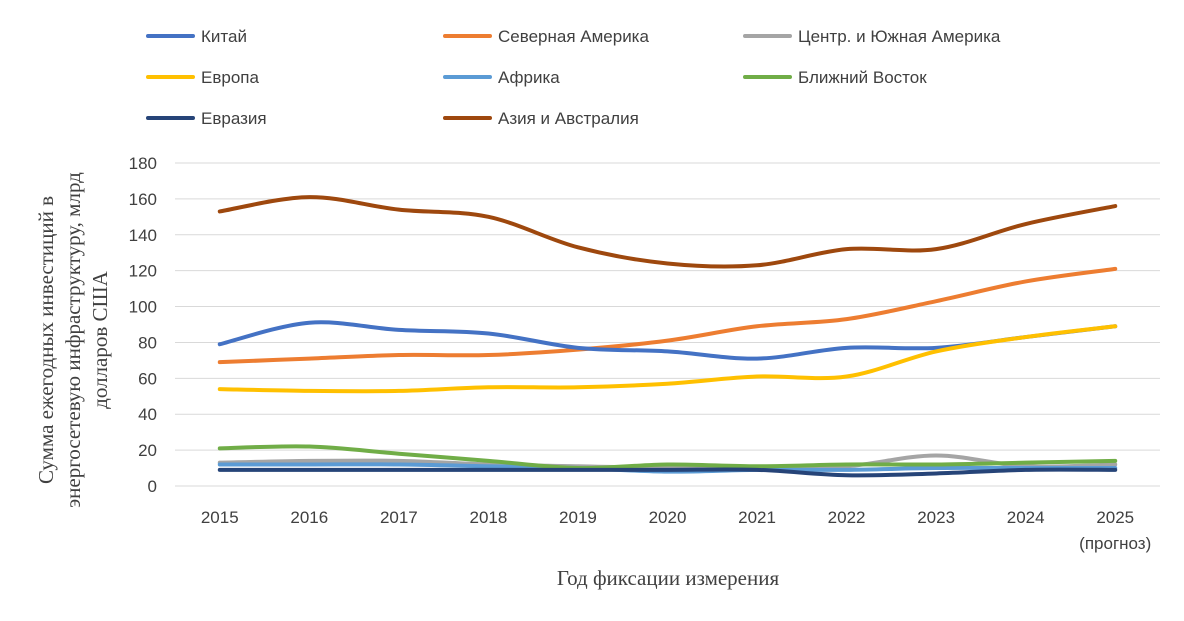  I want to click on x-tick-label: 2024, so click(1026, 517).